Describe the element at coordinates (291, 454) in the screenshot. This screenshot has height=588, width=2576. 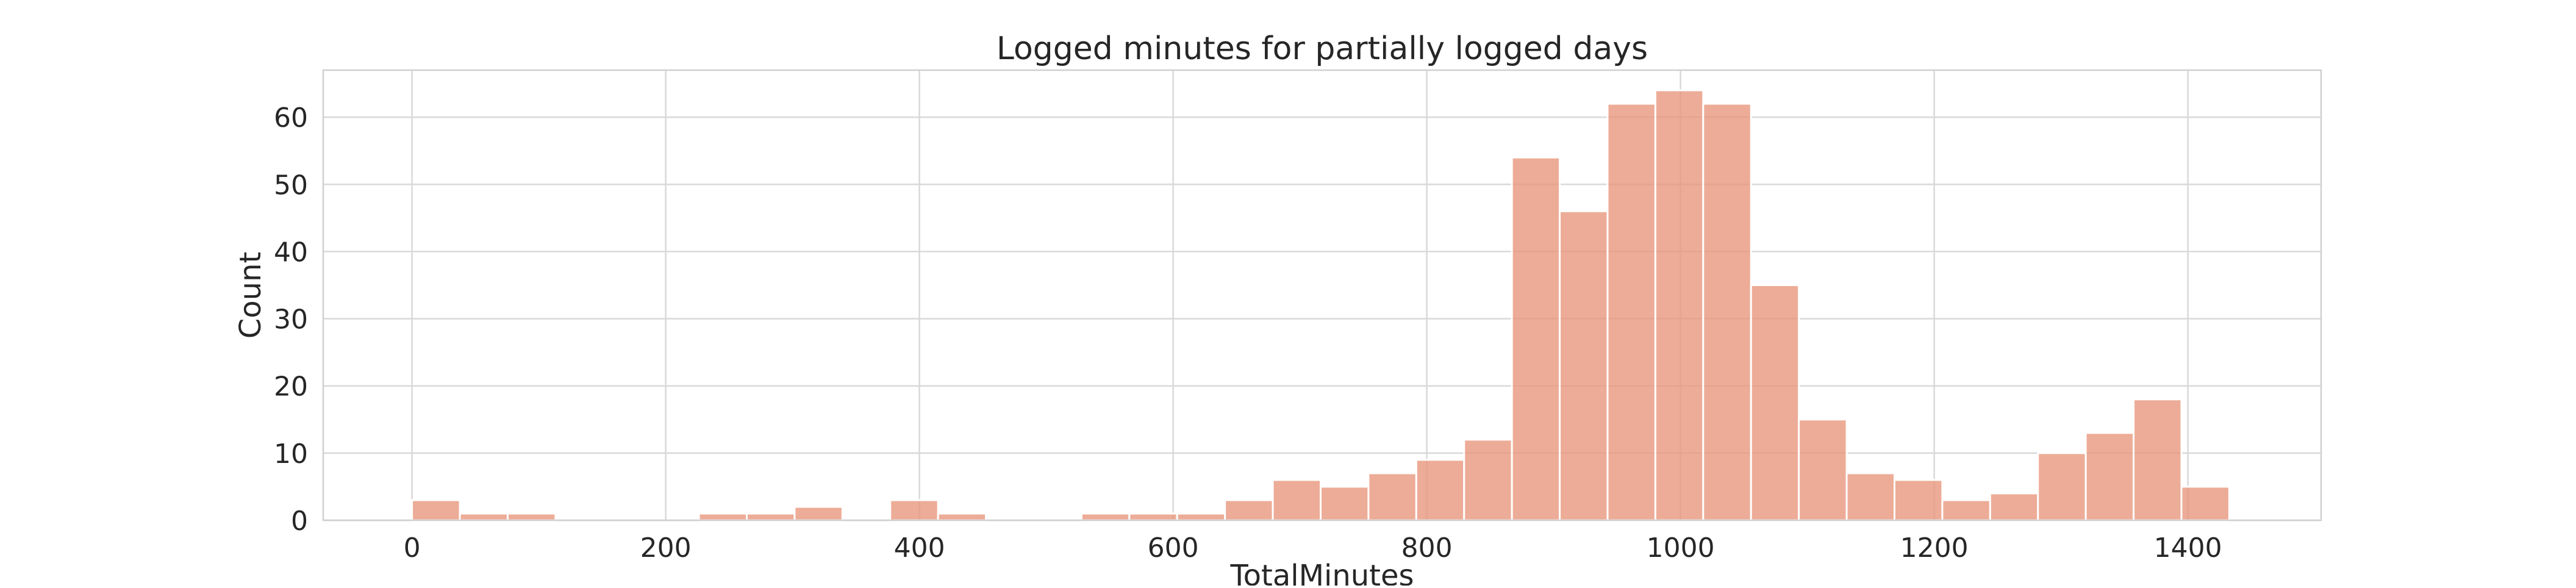
I see `y-tick-label: 10` at that location.